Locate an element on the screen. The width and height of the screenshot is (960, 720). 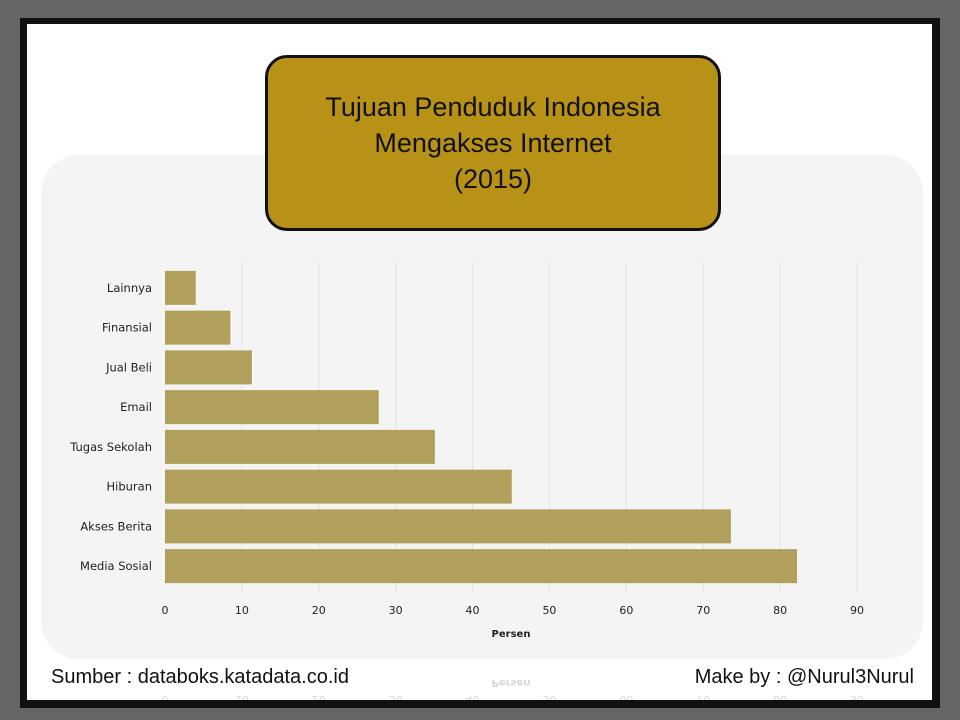
x-axis-label: Persen is located at coordinates (511, 634).